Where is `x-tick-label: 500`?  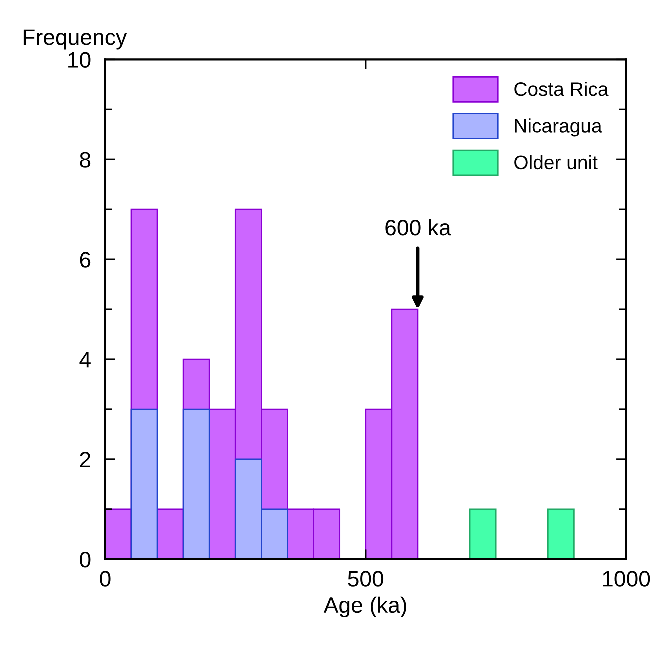
x-tick-label: 500 is located at coordinates (366, 579).